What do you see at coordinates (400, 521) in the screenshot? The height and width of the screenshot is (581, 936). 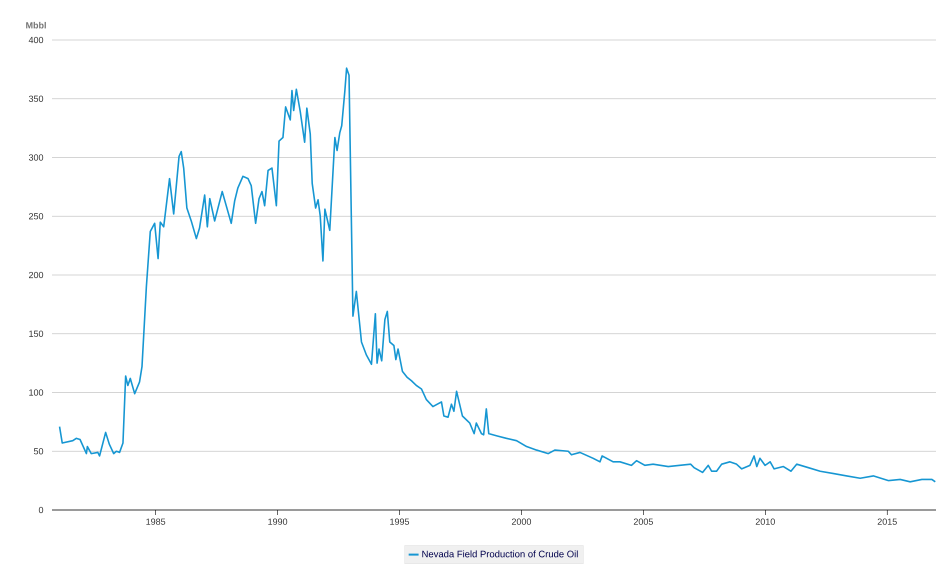 I see `x-tick-label: 1995` at bounding box center [400, 521].